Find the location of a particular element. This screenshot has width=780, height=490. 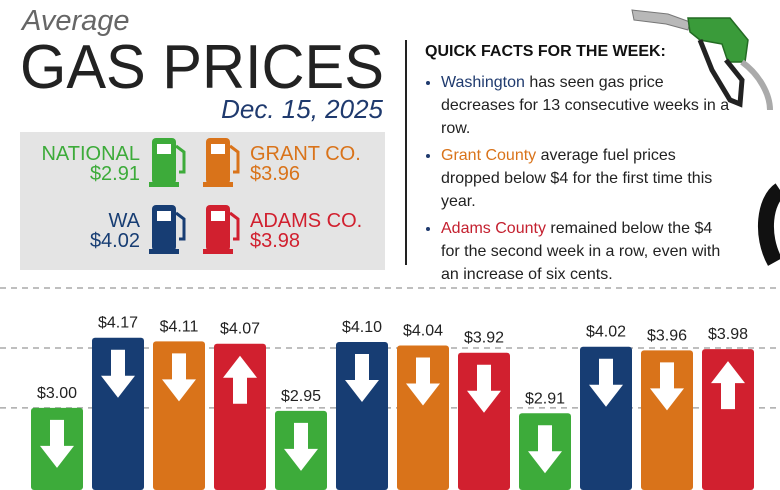

value-label: $4.04 is located at coordinates (423, 331).